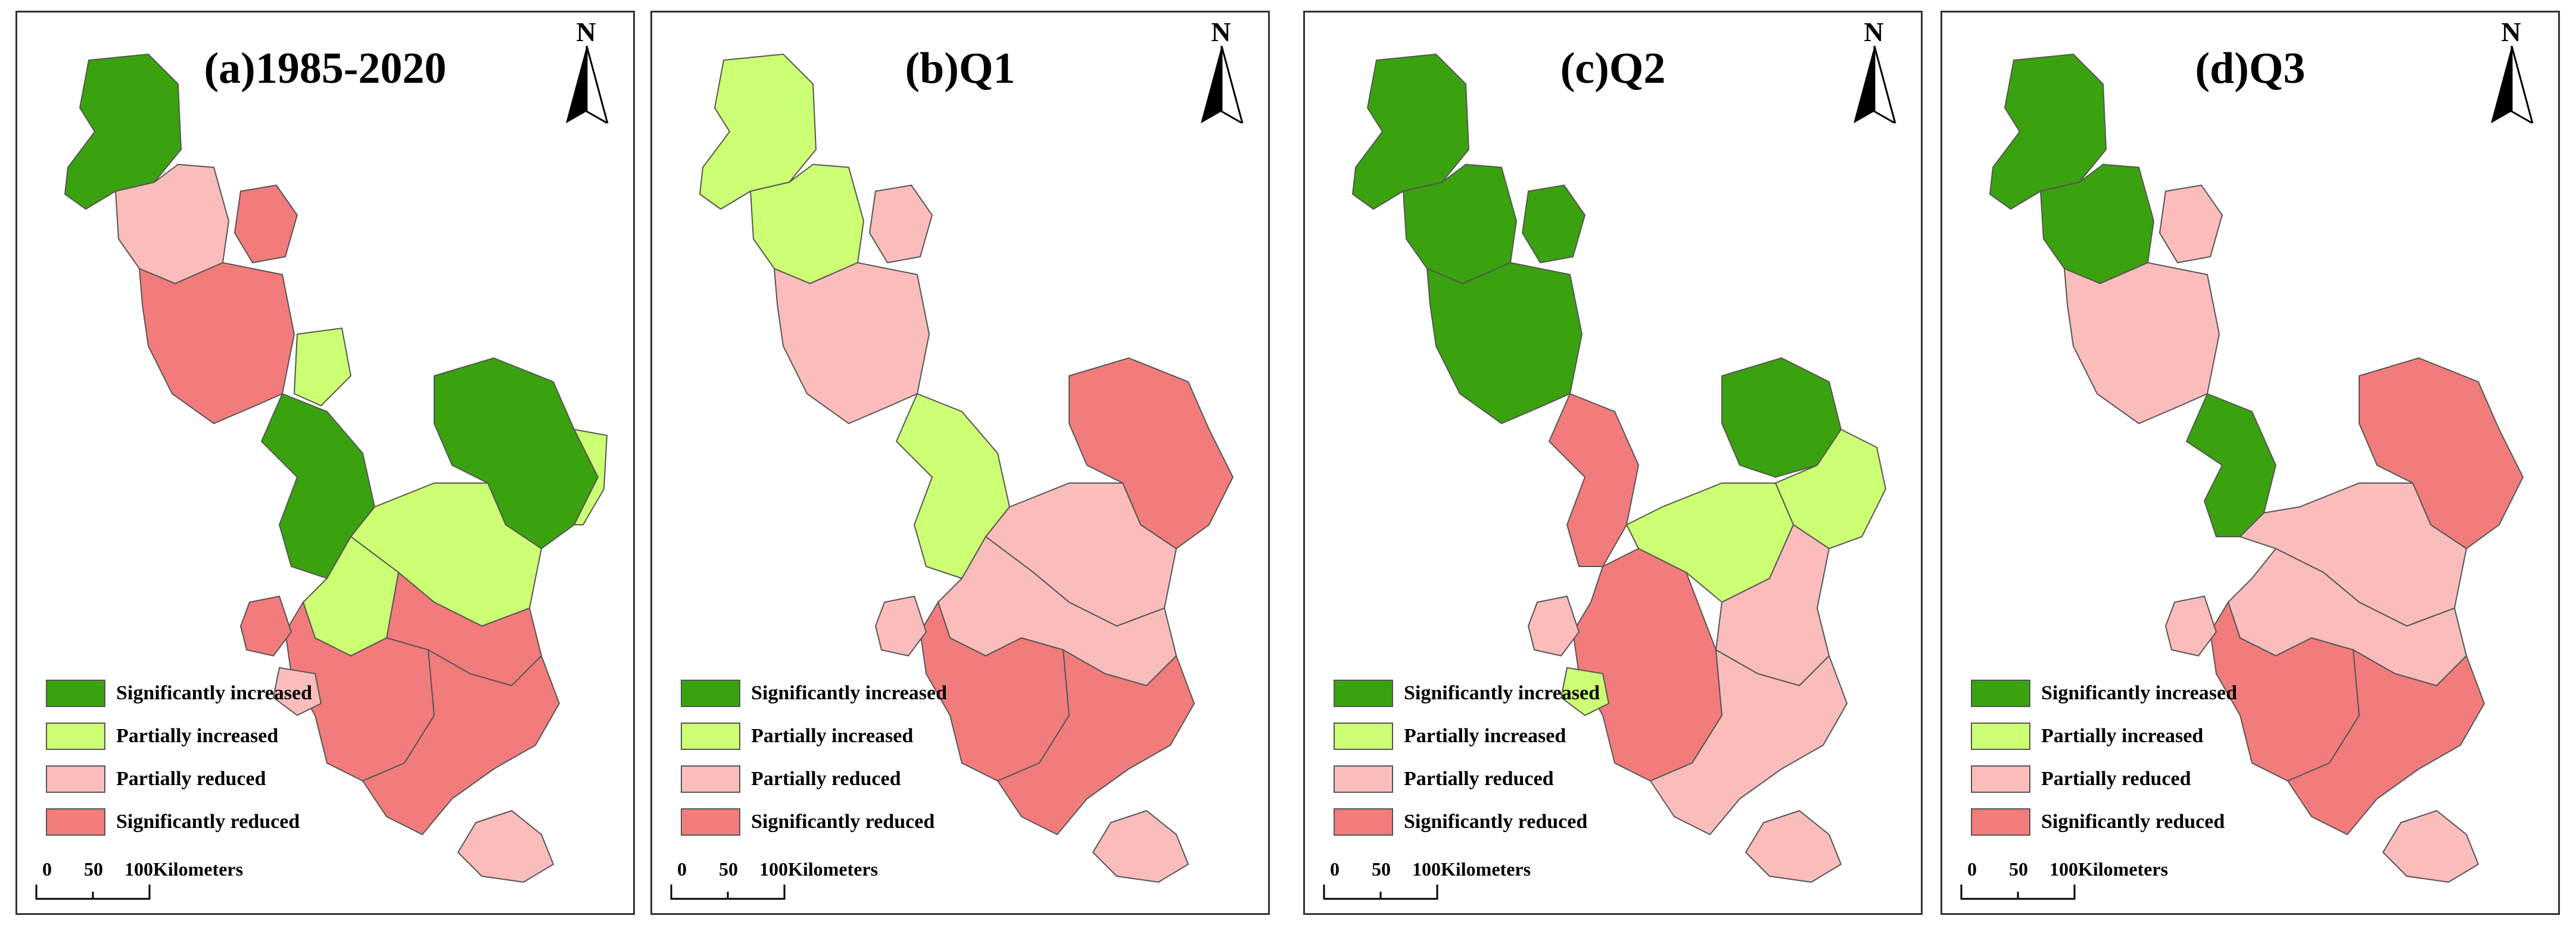  What do you see at coordinates (590, 476) in the screenshot?
I see `region-east-edge` at bounding box center [590, 476].